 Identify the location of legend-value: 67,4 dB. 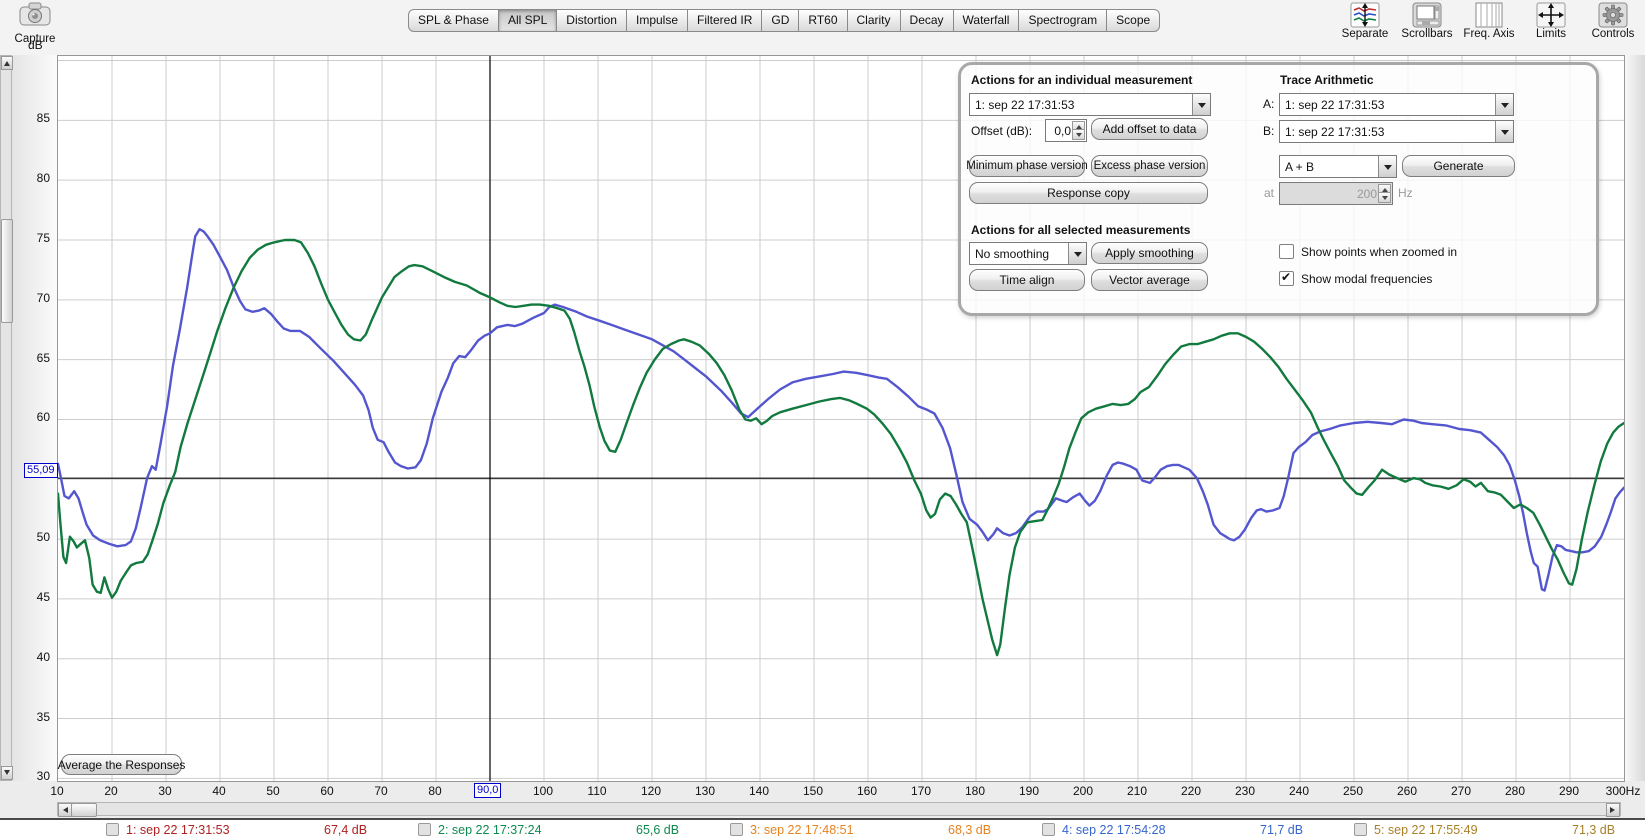
(346, 829).